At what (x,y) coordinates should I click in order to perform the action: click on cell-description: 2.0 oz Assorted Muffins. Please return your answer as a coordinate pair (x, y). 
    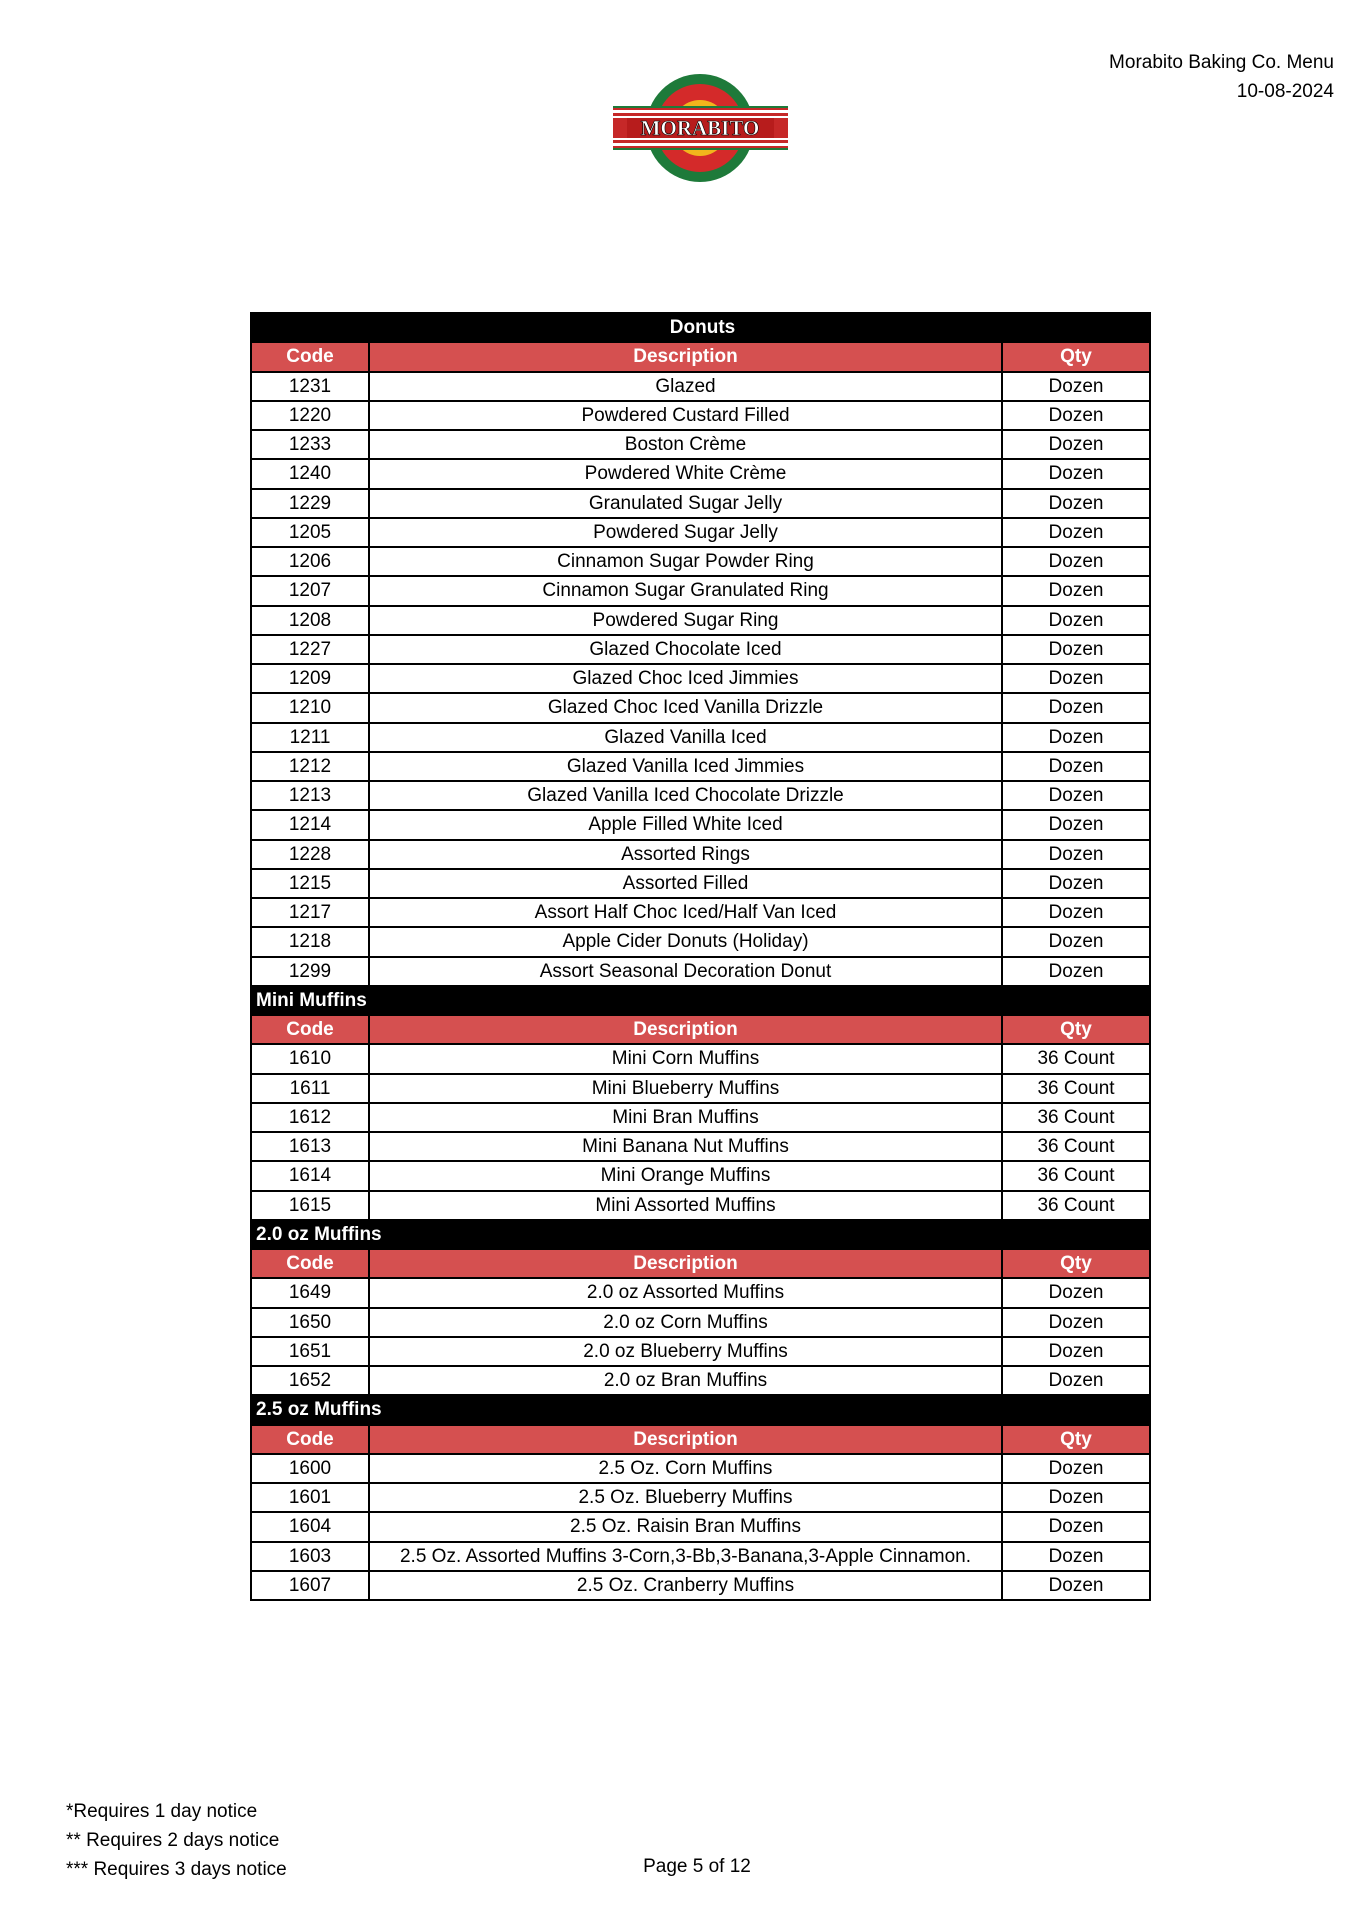
    Looking at the image, I should click on (685, 1293).